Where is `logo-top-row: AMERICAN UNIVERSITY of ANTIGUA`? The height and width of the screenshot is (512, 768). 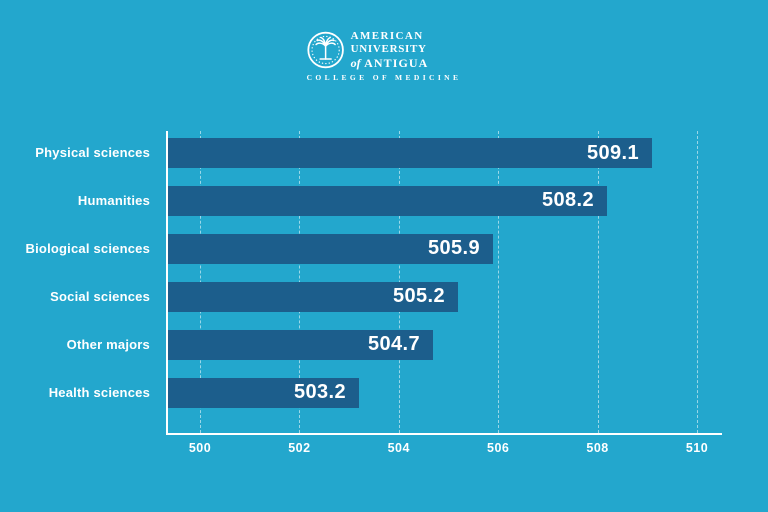
logo-top-row: AMERICAN UNIVERSITY of ANTIGUA is located at coordinates (384, 50).